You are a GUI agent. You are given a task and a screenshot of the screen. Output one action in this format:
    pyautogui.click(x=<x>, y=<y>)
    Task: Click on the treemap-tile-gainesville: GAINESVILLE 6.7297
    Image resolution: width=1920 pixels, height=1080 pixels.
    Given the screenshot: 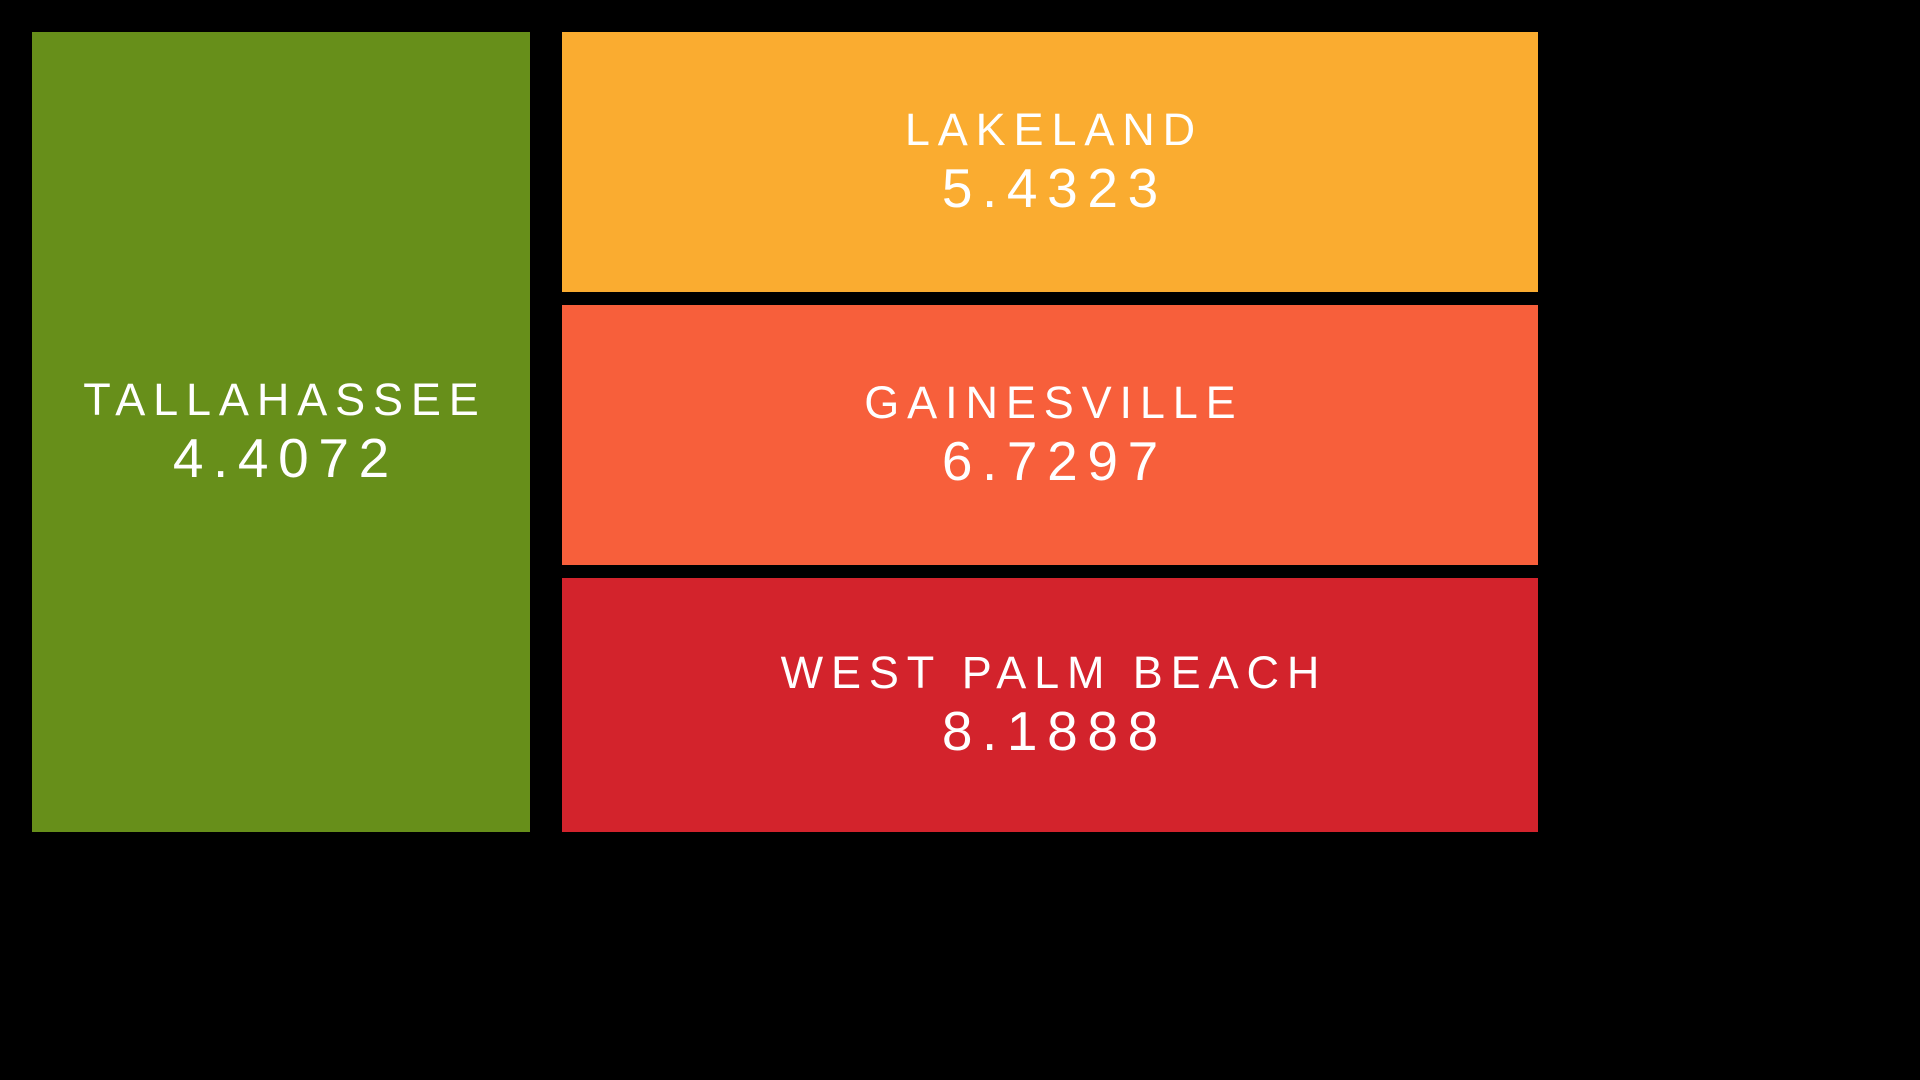 What is the action you would take?
    pyautogui.click(x=1050, y=435)
    